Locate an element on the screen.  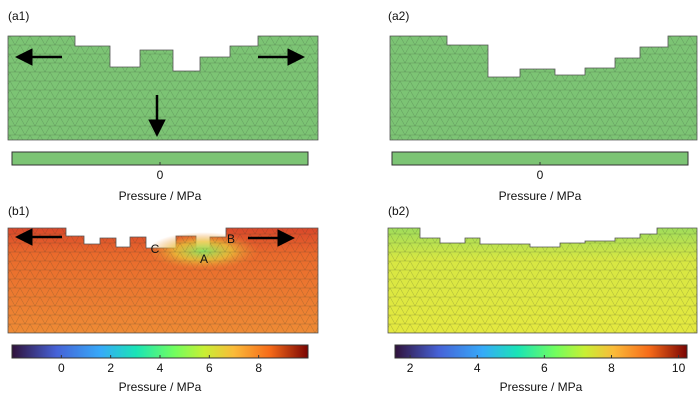
panel-label: (a1) is located at coordinates (18, 16).